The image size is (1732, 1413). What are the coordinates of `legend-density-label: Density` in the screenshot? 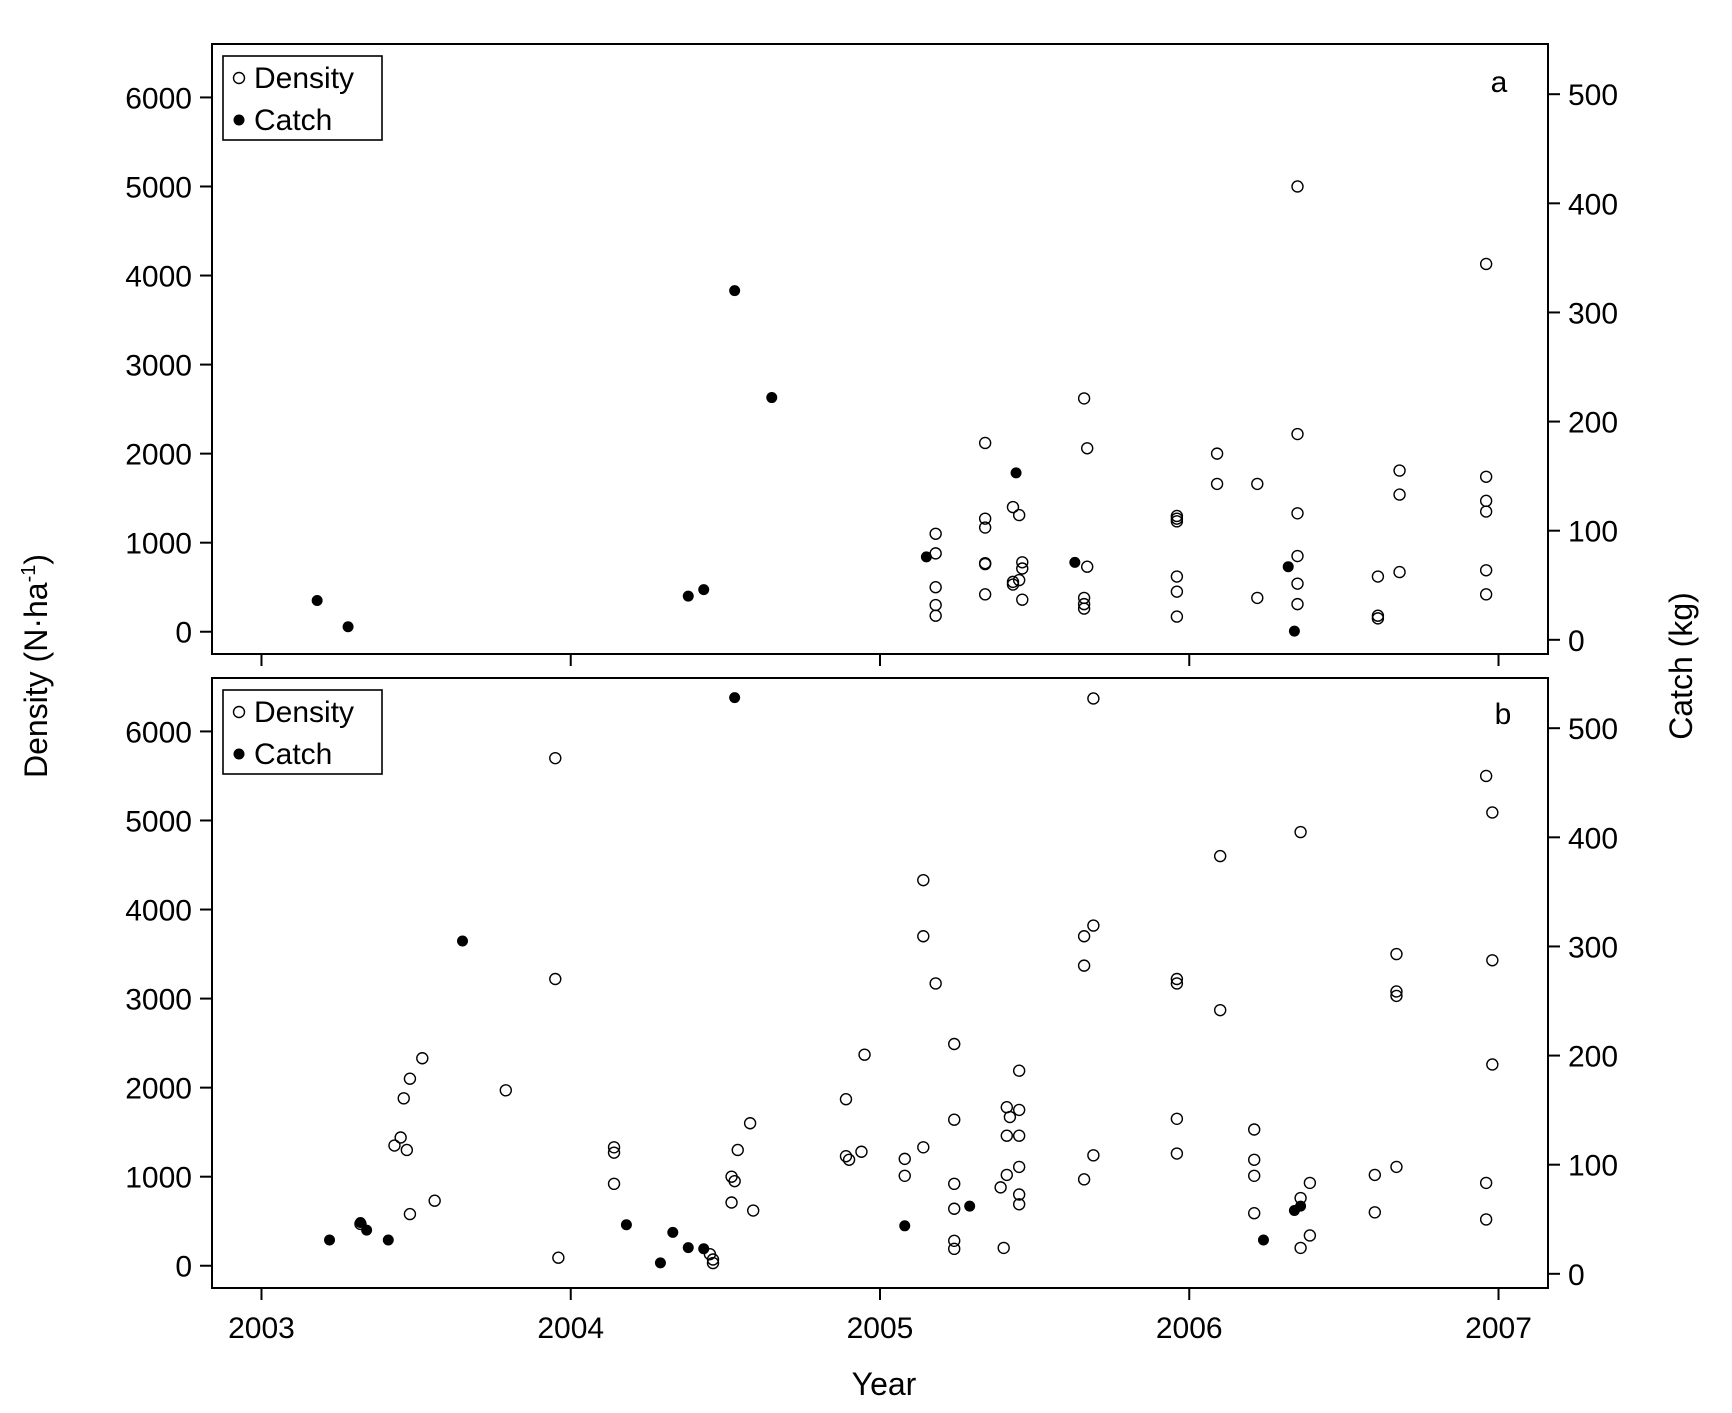 It's located at (304, 78).